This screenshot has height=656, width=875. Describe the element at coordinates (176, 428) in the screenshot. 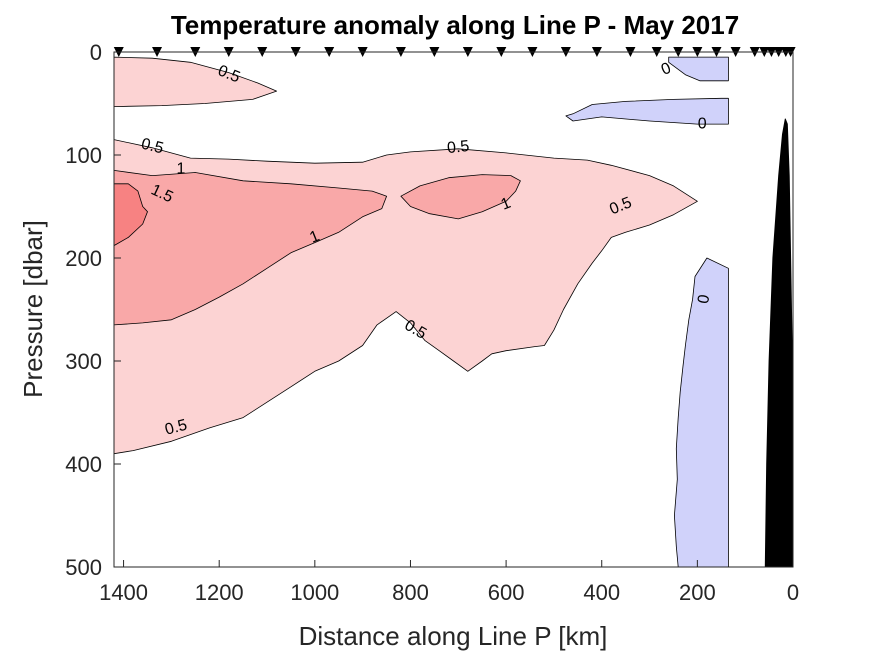

I see `contour-label-9: 0.5` at that location.